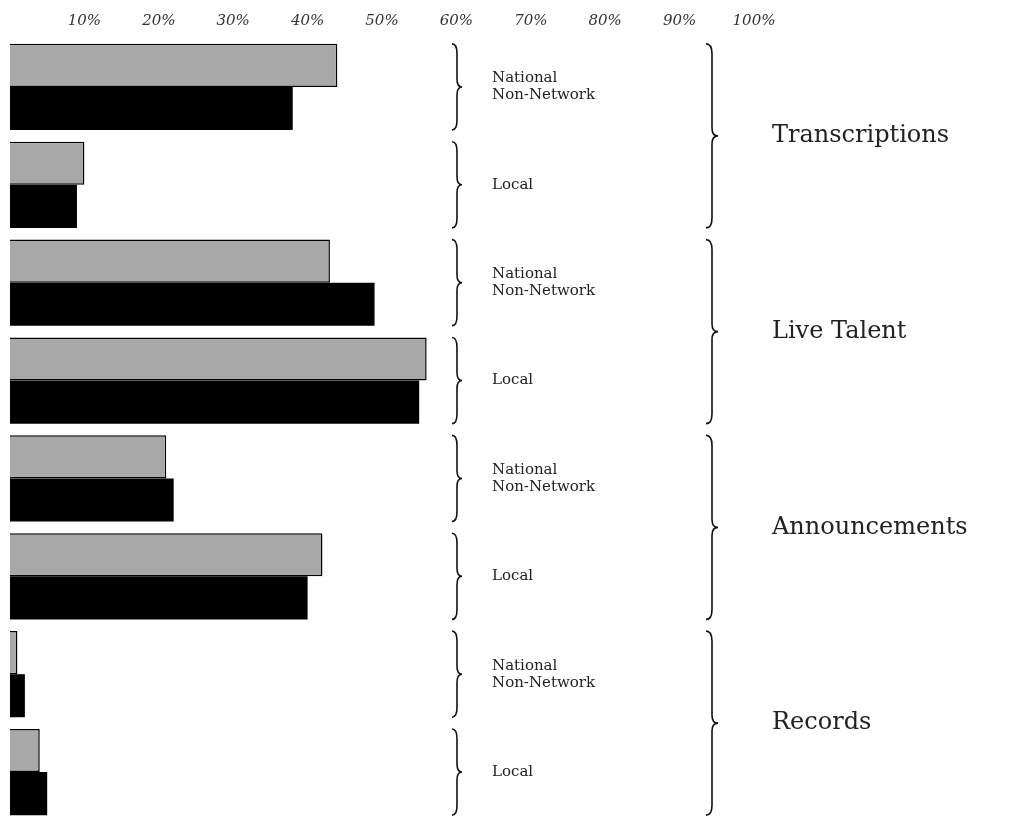 The height and width of the screenshot is (823, 1014). Describe the element at coordinates (84, 19) in the screenshot. I see `x-tick-label: 10%` at that location.